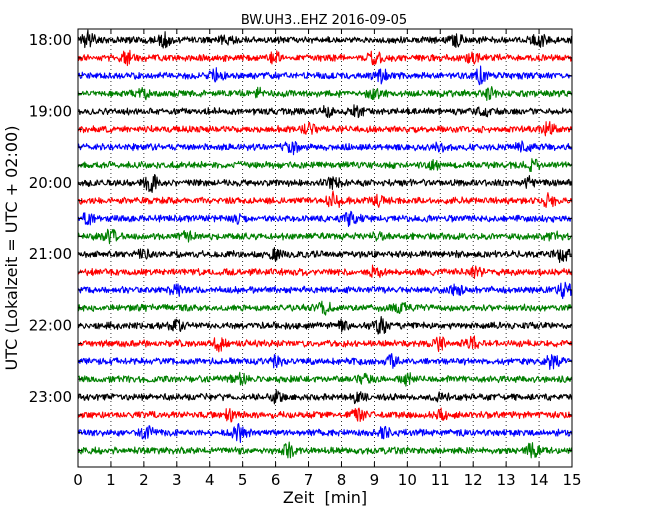 The width and height of the screenshot is (650, 525). Describe the element at coordinates (571, 480) in the screenshot. I see `x-tick-label: 15` at that location.